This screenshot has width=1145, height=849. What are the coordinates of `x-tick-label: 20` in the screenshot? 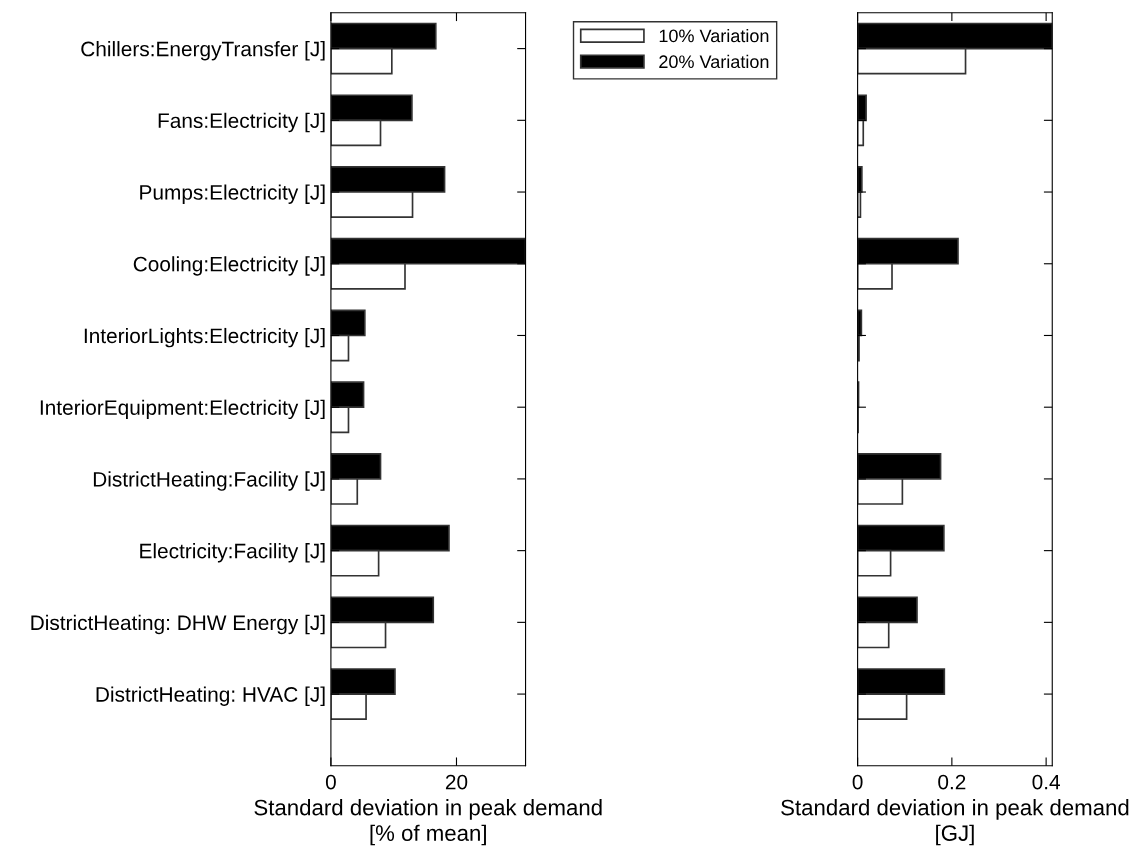 It's located at (456, 782).